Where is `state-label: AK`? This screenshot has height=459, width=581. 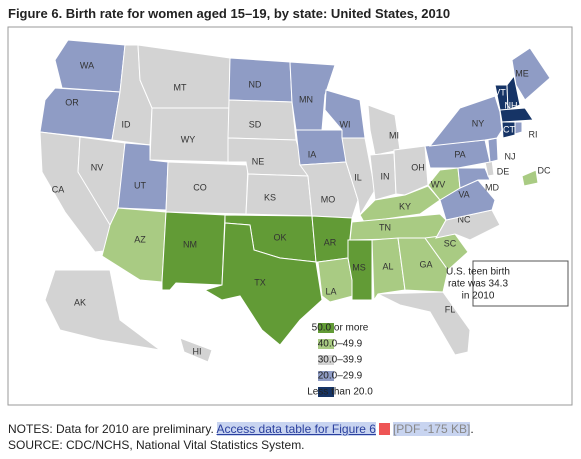
state-label: AK is located at coordinates (80, 302).